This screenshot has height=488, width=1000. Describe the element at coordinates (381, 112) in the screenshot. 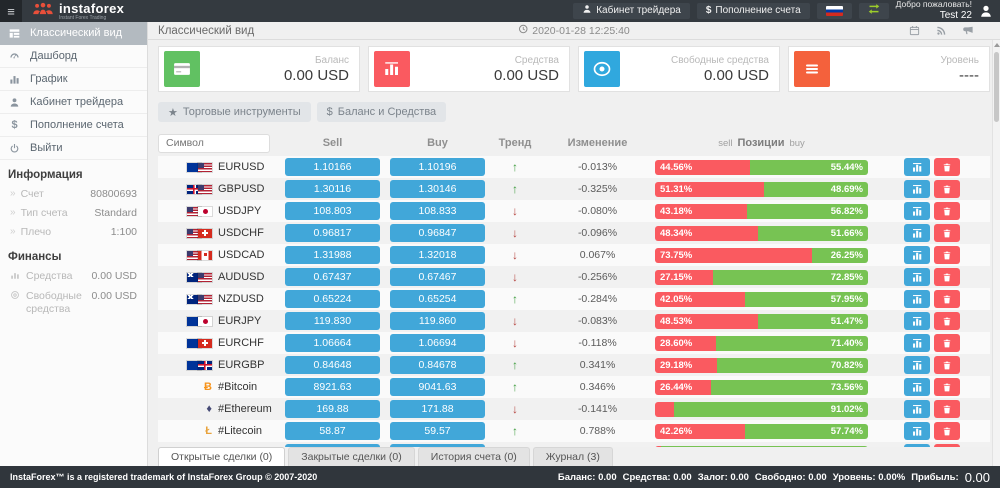

I see `filter-button-2: $ Баланс и Средства` at that location.